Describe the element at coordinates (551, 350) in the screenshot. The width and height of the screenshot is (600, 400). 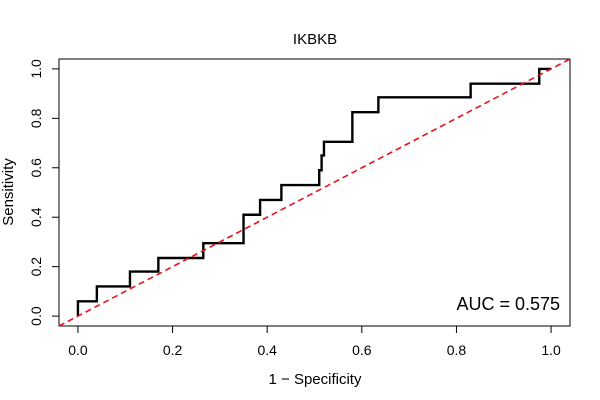
I see `x-tick-label: 1.0` at that location.